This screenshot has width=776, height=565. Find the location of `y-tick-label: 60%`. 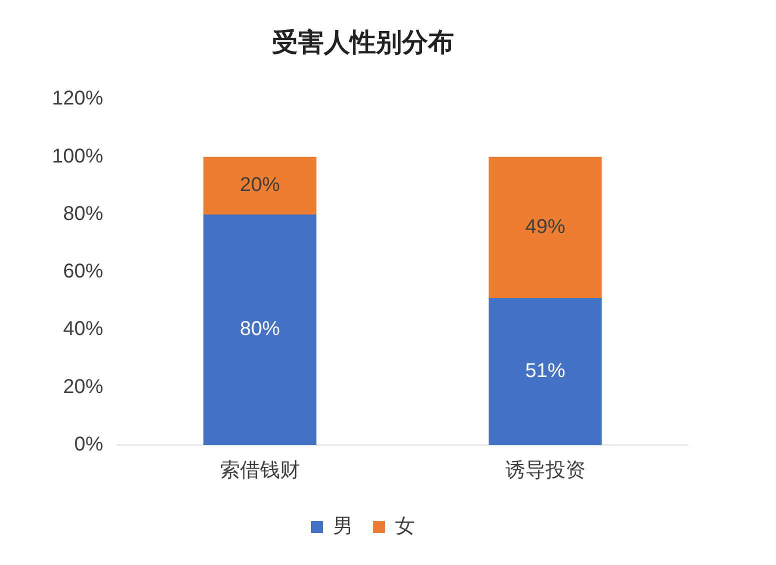

y-tick-label: 60% is located at coordinates (83, 271).